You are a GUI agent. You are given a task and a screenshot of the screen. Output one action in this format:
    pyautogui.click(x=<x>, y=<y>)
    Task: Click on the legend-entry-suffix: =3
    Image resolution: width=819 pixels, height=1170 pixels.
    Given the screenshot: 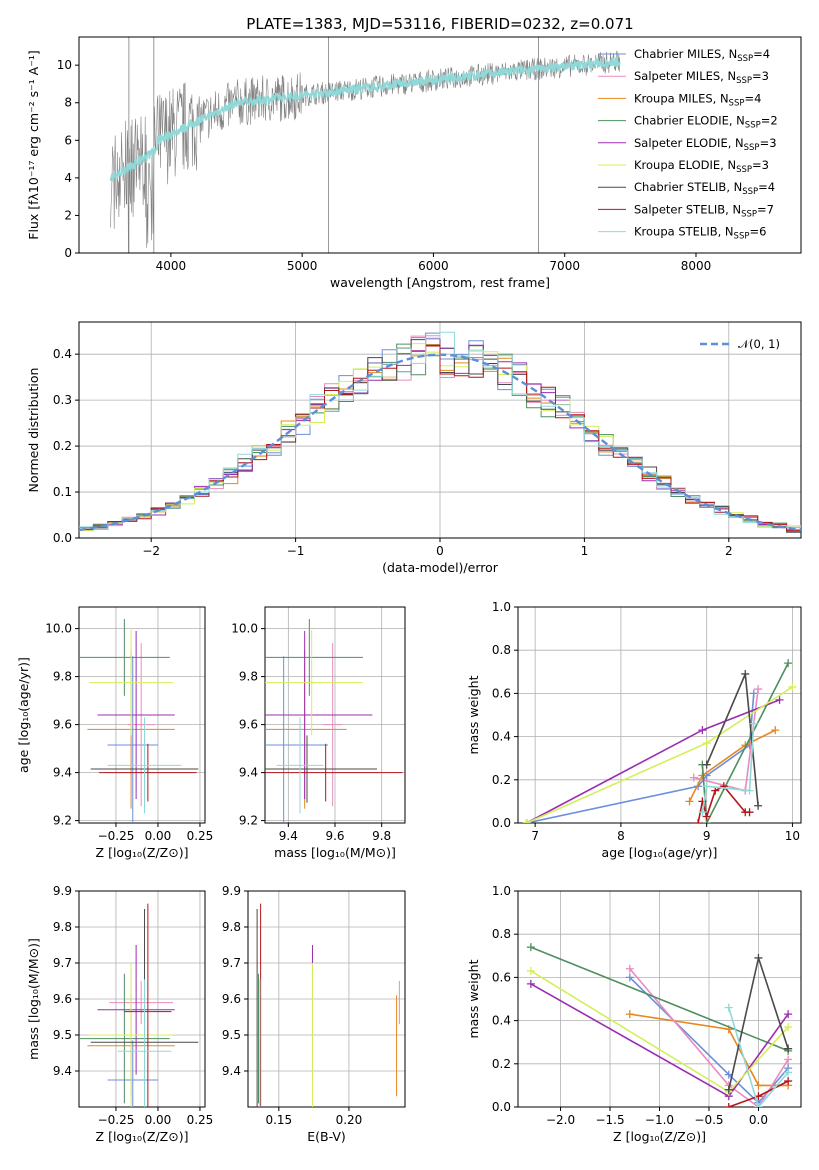 What is the action you would take?
    pyautogui.click(x=768, y=143)
    